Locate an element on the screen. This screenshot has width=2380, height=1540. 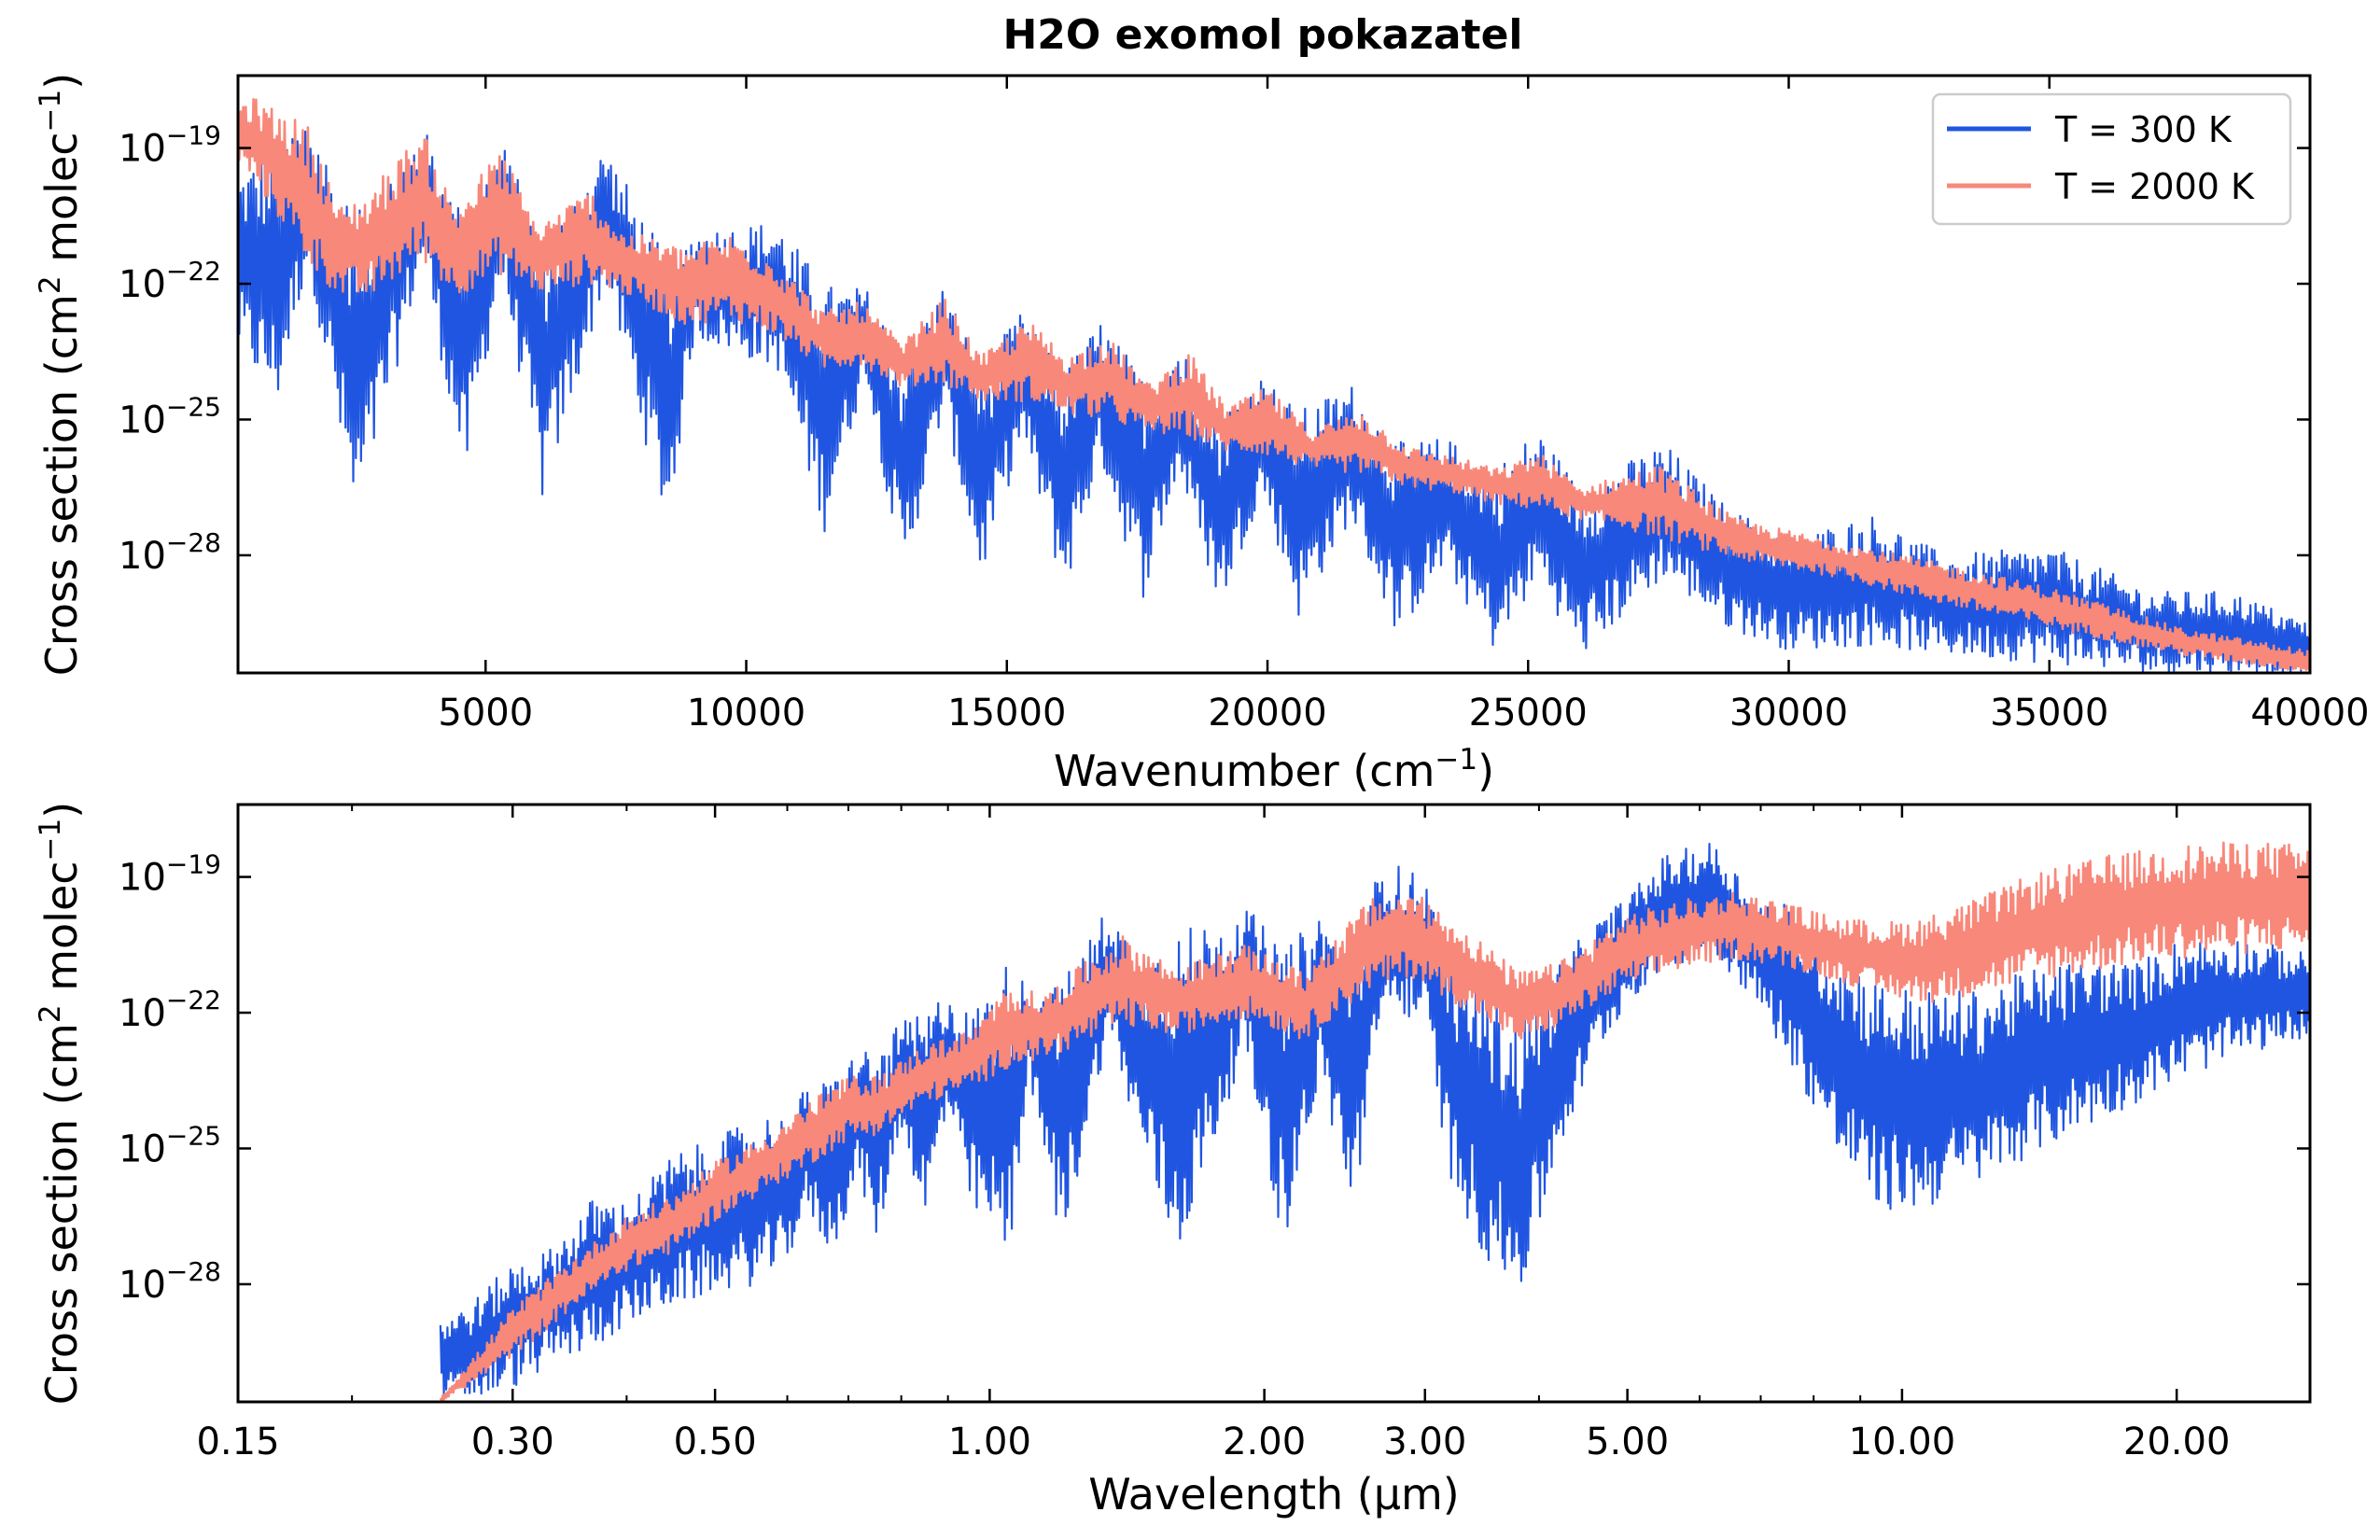
x-tick-label: 0.30 is located at coordinates (512, 1442).